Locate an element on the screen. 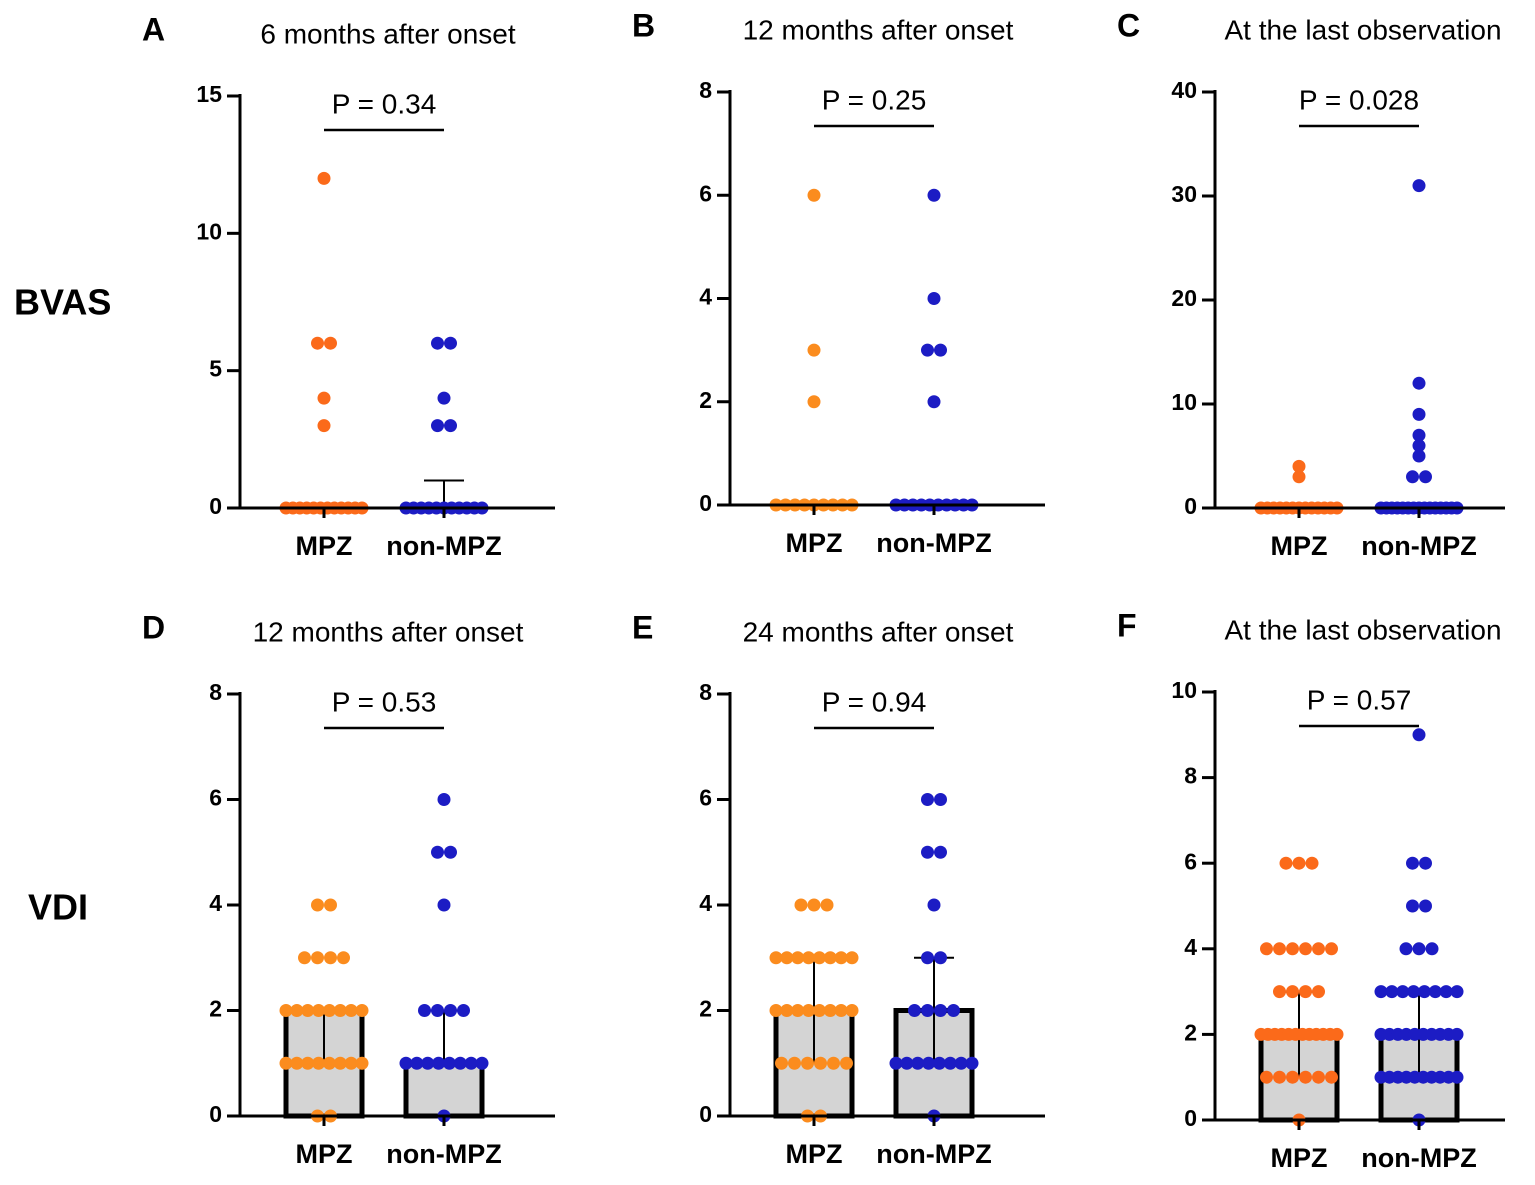 The width and height of the screenshot is (1535, 1185). p-value: P = 0.53 is located at coordinates (384, 701).